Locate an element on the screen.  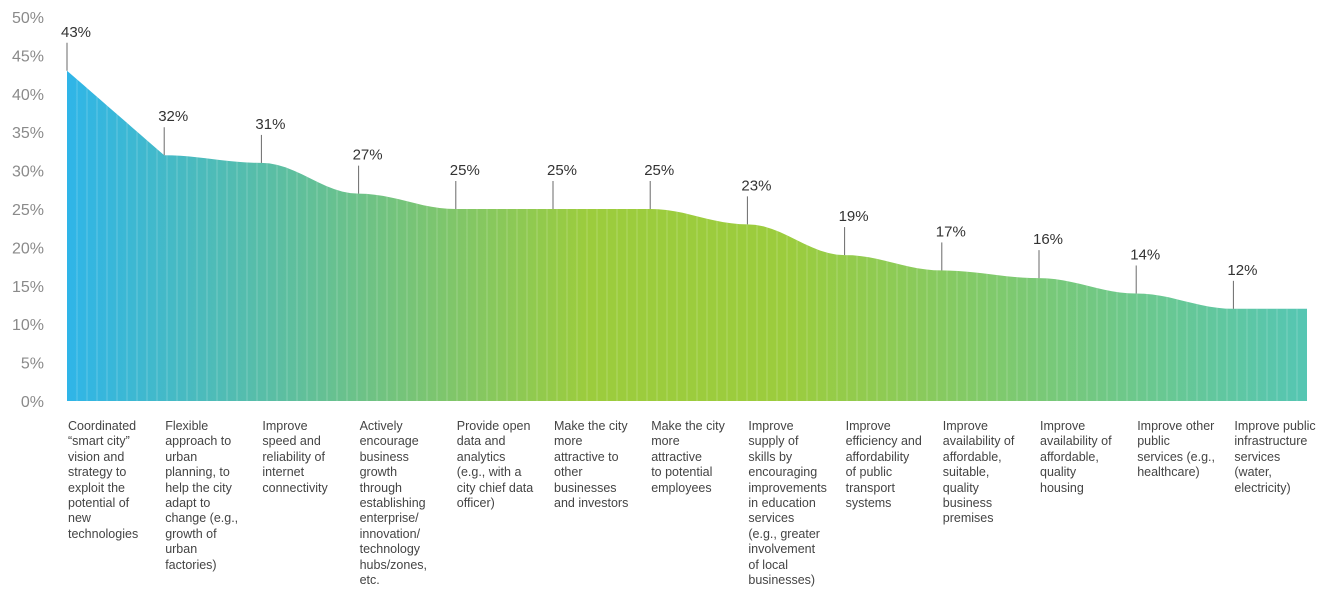
y-tick-label: 45% is located at coordinates (28, 56).